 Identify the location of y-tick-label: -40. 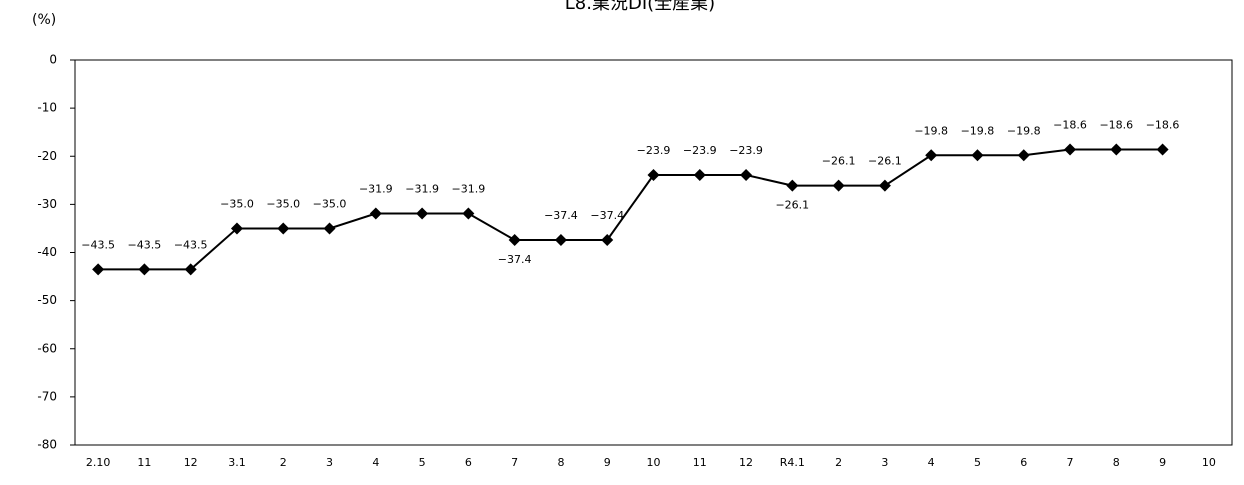
(47, 252).